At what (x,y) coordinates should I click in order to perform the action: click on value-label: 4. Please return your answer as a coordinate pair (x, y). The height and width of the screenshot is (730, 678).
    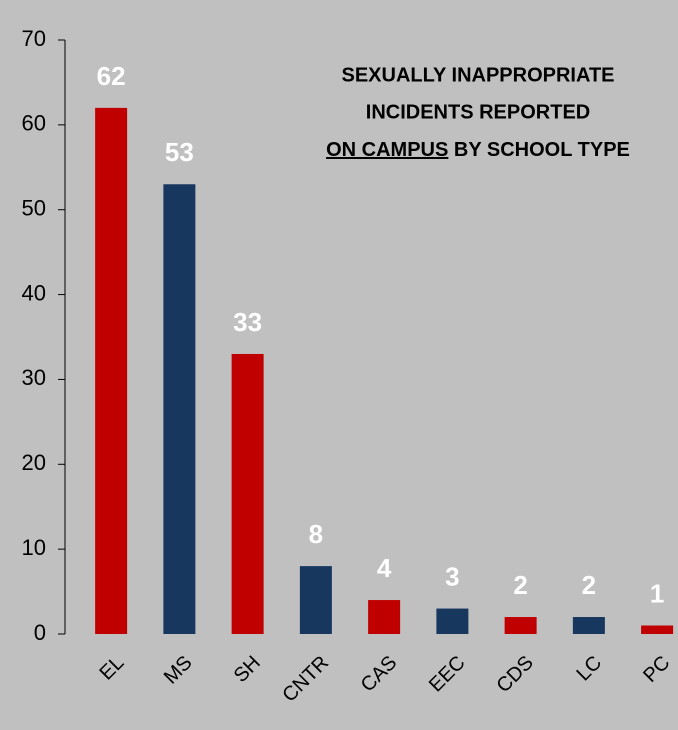
    Looking at the image, I should click on (384, 568).